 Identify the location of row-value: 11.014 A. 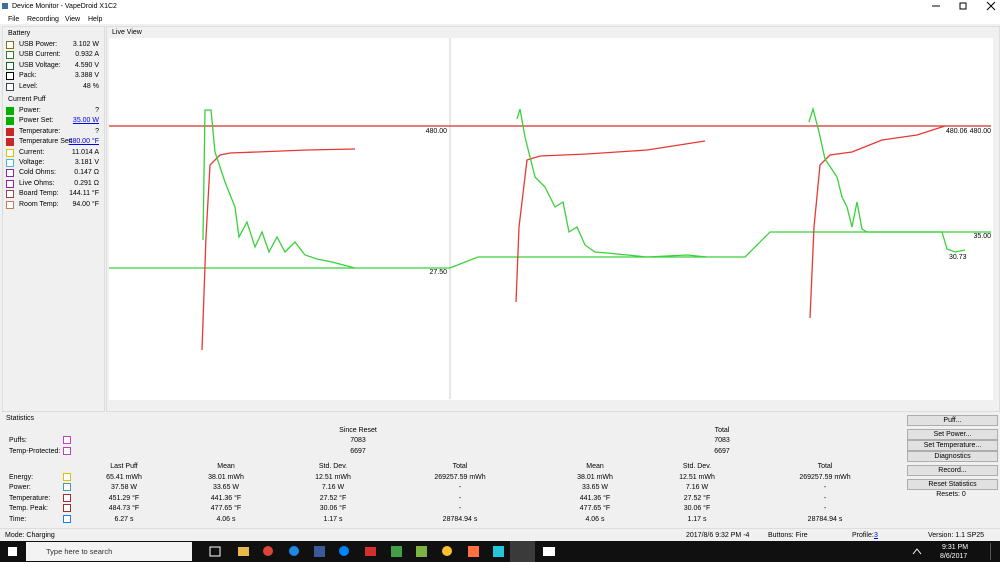
(85, 152).